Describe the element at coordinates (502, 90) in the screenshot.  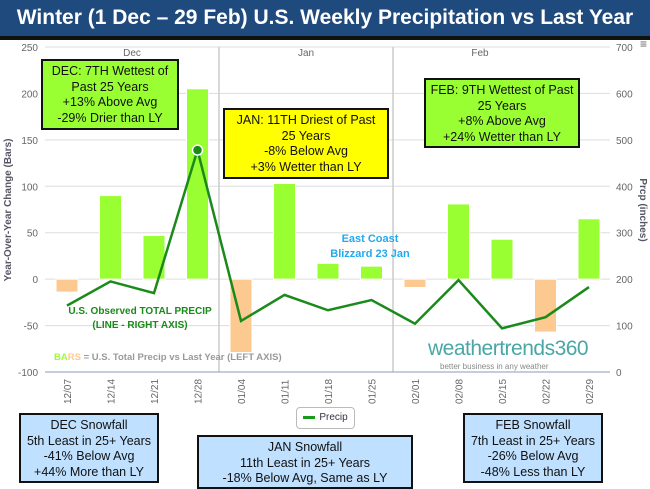
I see `box-line: FEB: 9TH Wettest of Past` at that location.